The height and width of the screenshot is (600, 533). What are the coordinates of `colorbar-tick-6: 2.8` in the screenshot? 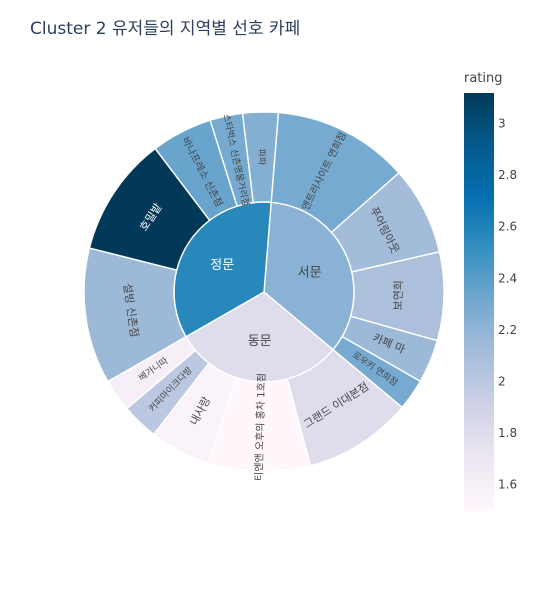 It's located at (507, 175).